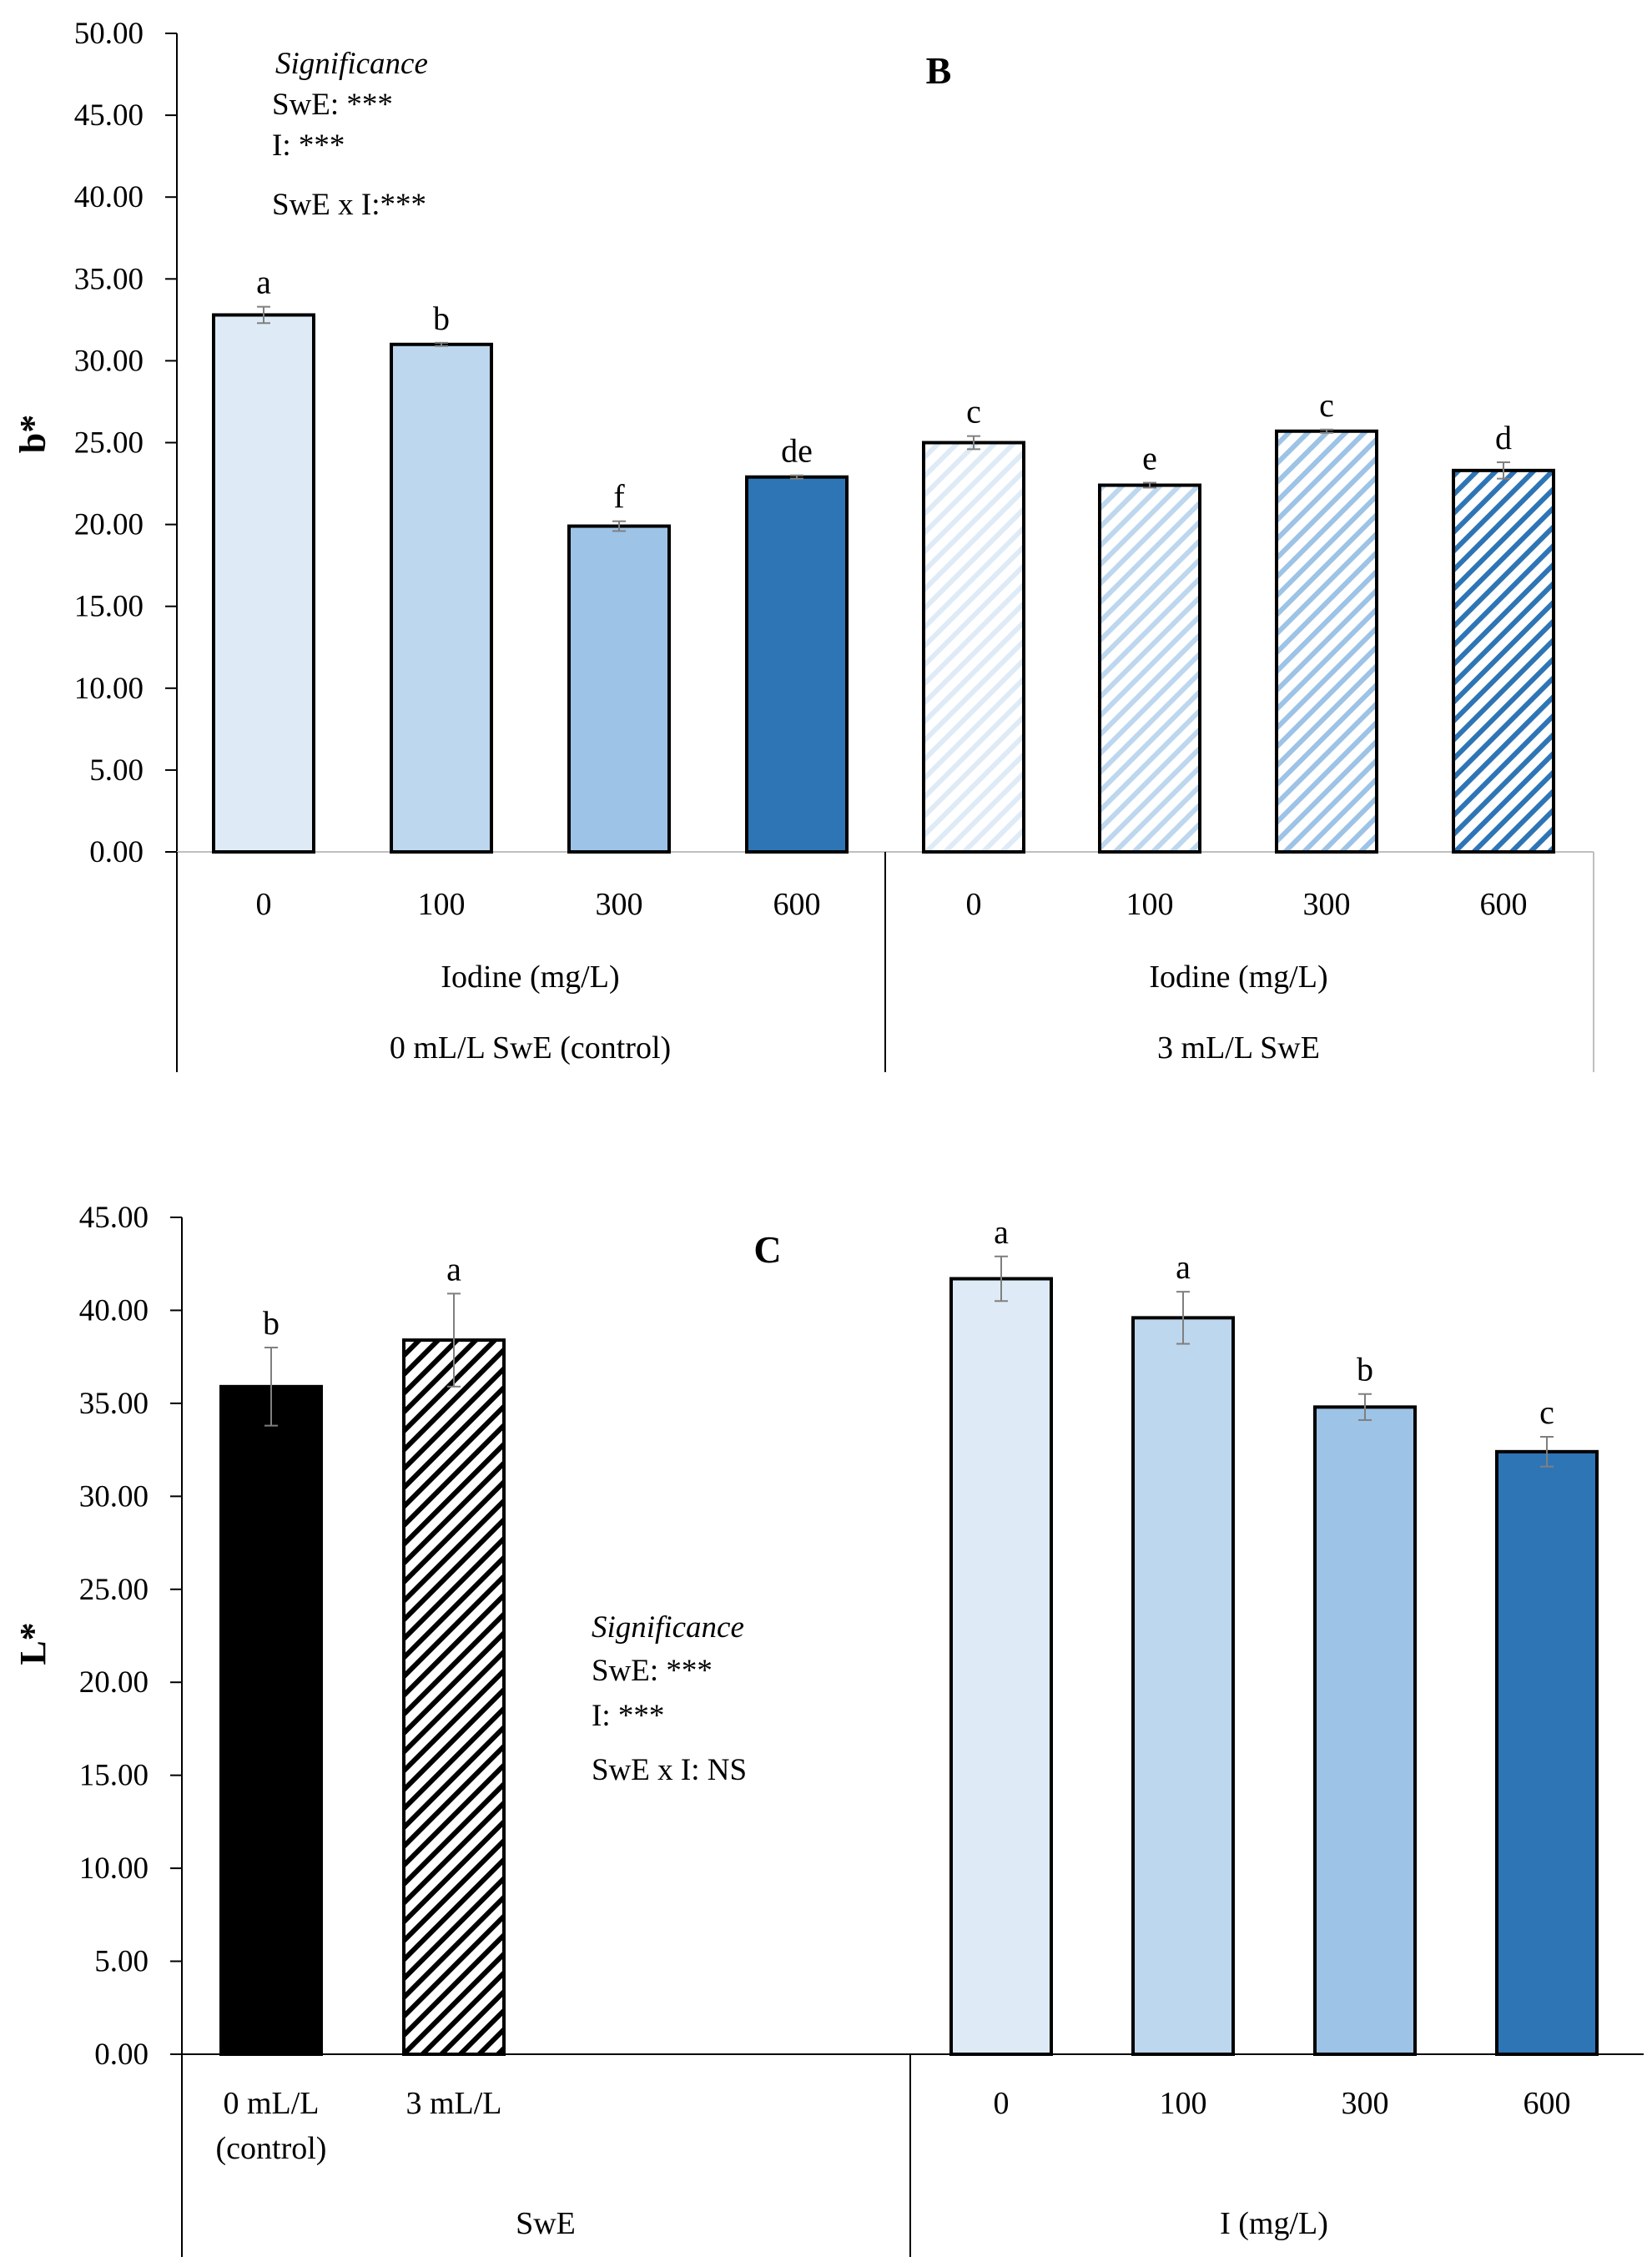 The width and height of the screenshot is (1652, 2262). I want to click on x-category-label: 3 mL/L, so click(453, 2103).